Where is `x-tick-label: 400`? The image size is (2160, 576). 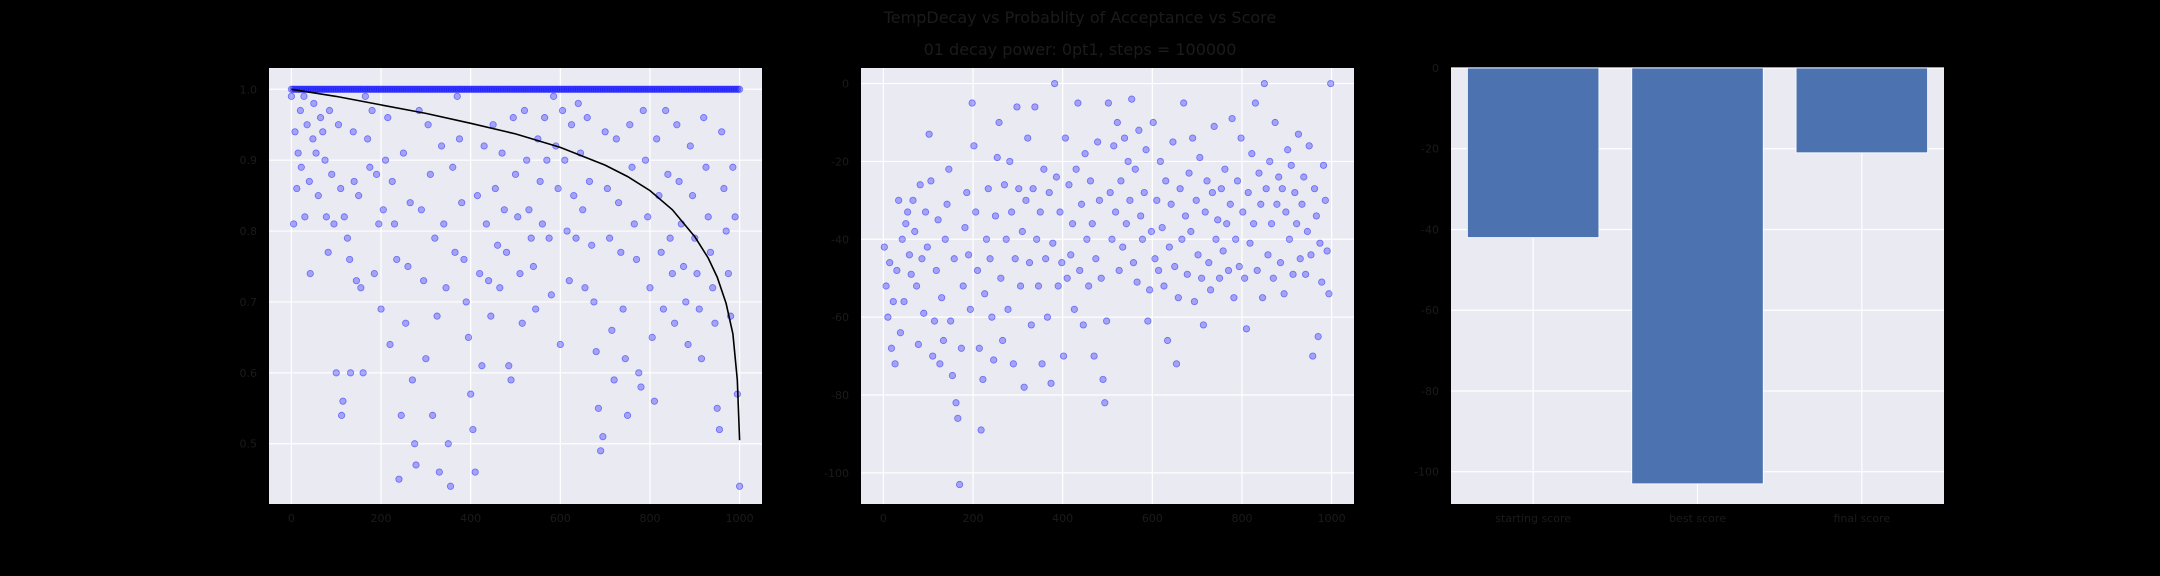 x-tick-label: 400 is located at coordinates (470, 518).